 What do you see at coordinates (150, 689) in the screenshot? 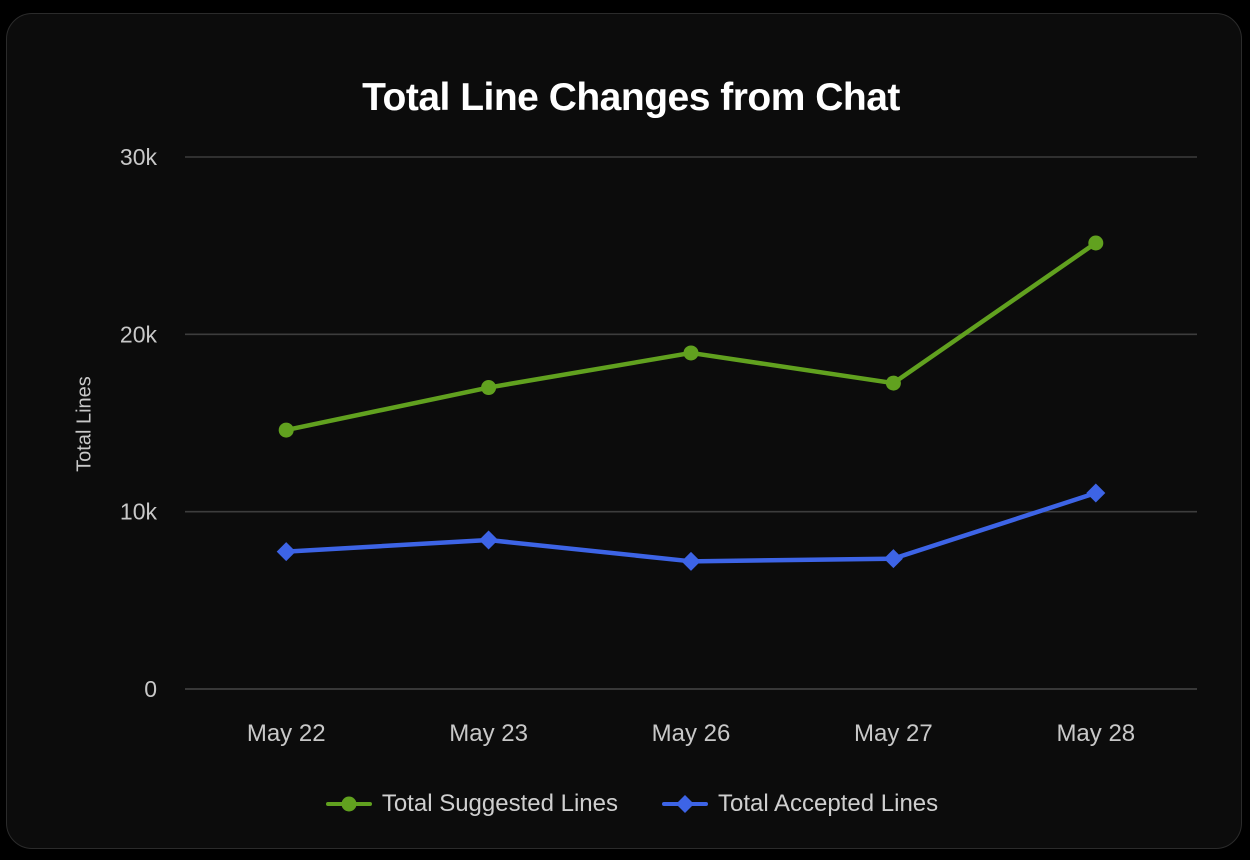
I see `y-tick-label: 0` at bounding box center [150, 689].